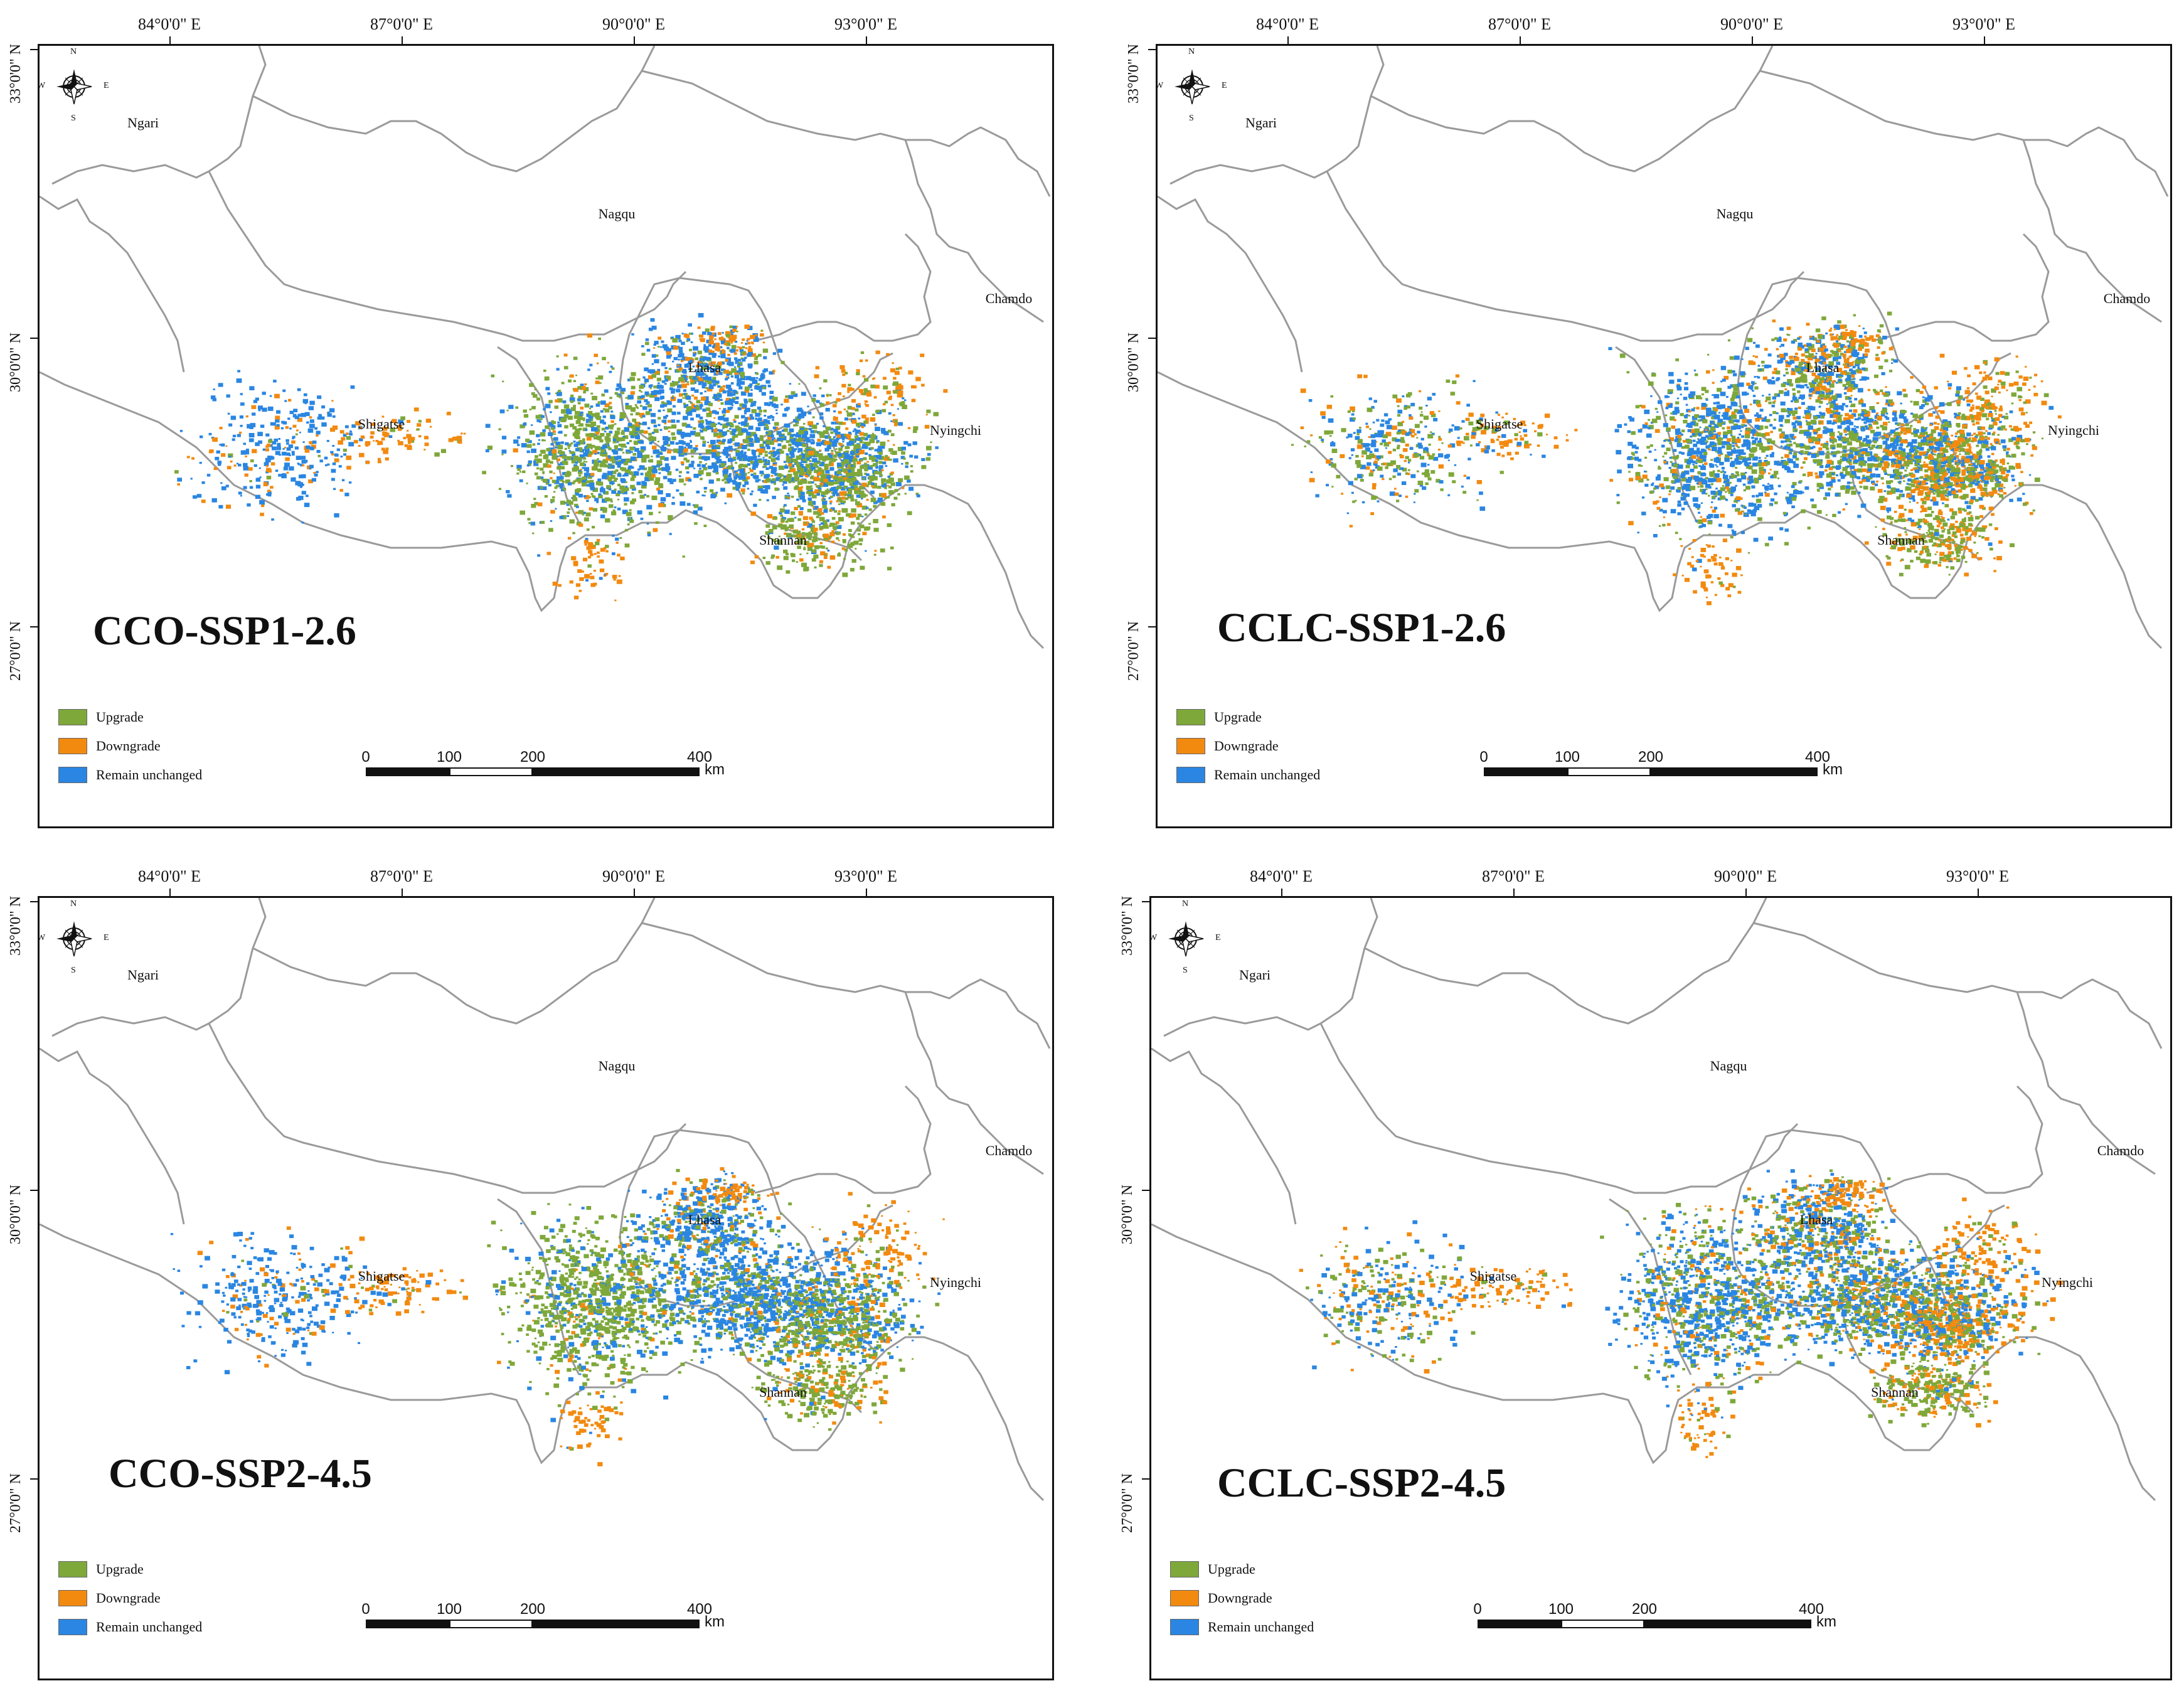 The height and width of the screenshot is (1708, 2184). What do you see at coordinates (449, 757) in the screenshot?
I see `scale-label-100: 100` at bounding box center [449, 757].